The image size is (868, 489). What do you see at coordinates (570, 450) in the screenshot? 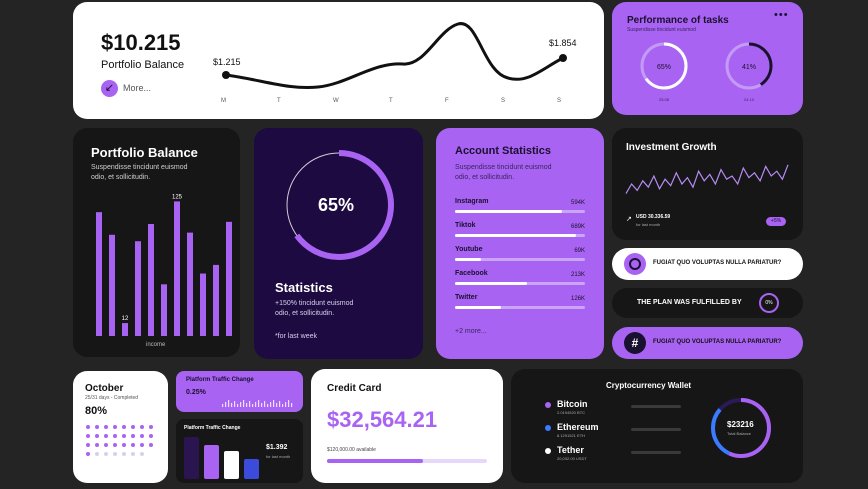
I see `coin-name: Tether` at bounding box center [570, 450].